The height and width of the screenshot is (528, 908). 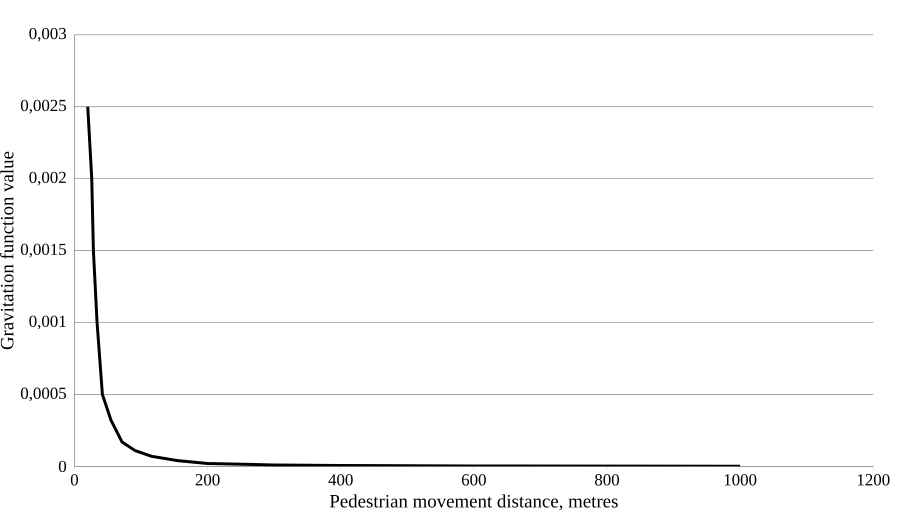 What do you see at coordinates (62, 466) in the screenshot?
I see `y-tick-label: 0` at bounding box center [62, 466].